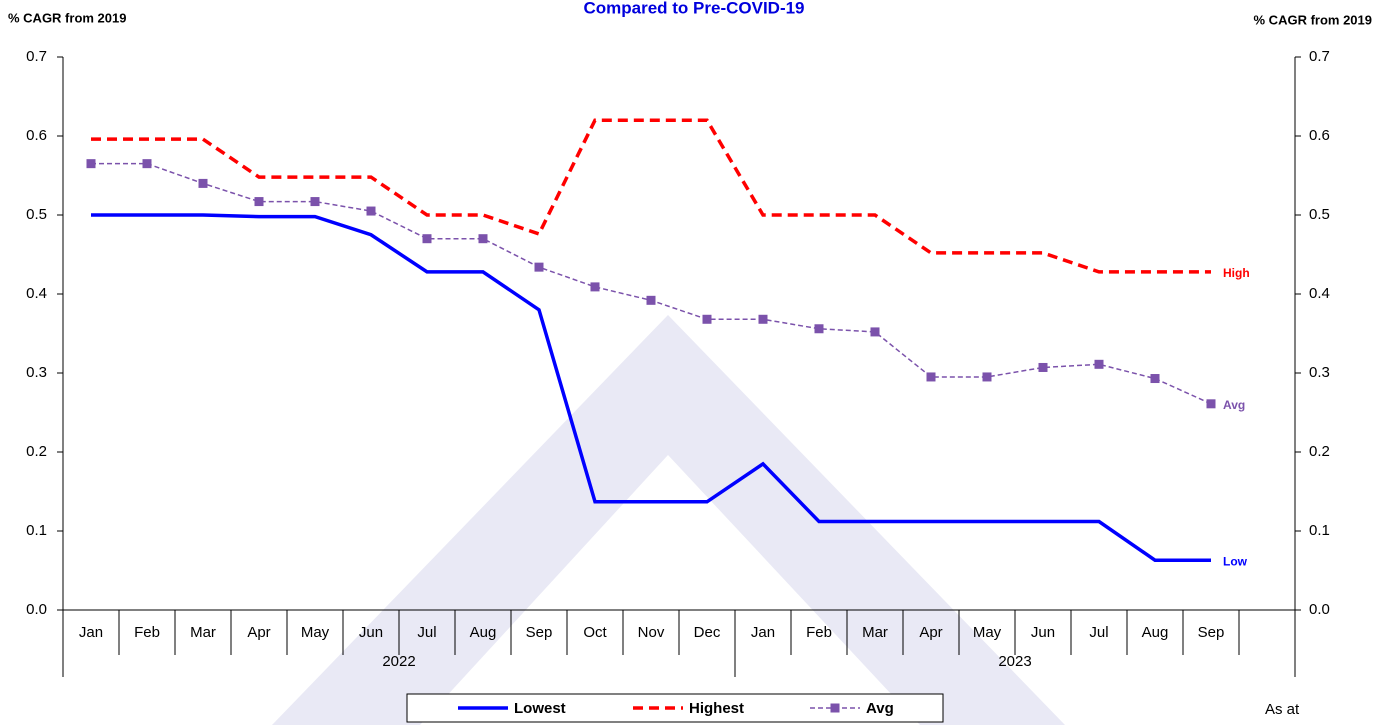 The height and width of the screenshot is (725, 1379). I want to click on y2-tick-label: 0.4, so click(1319, 293).